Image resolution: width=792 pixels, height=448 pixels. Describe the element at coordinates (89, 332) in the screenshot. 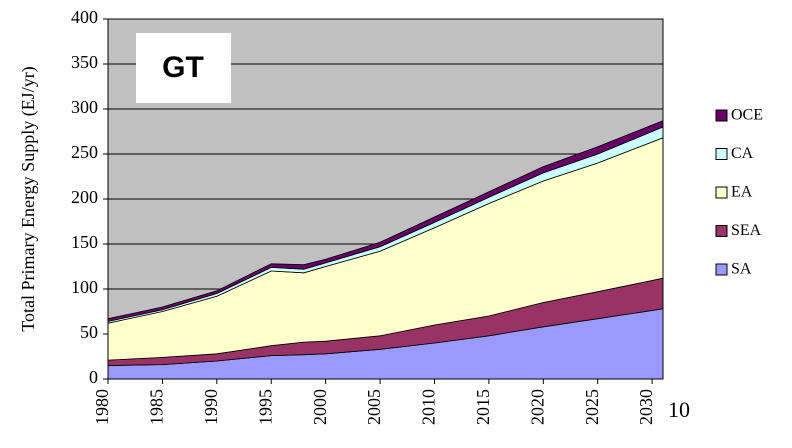

I see `y-tick-label: 50` at that location.